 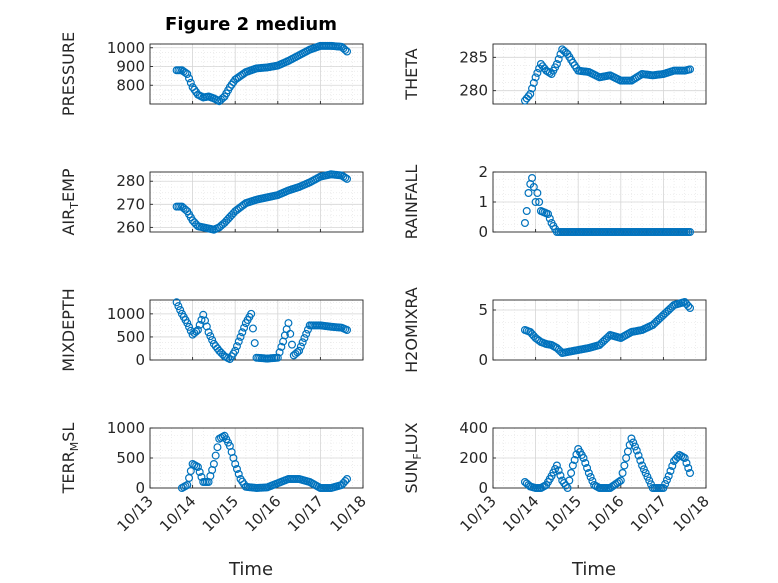 I want to click on y-tick-label: 5, so click(x=483, y=310).